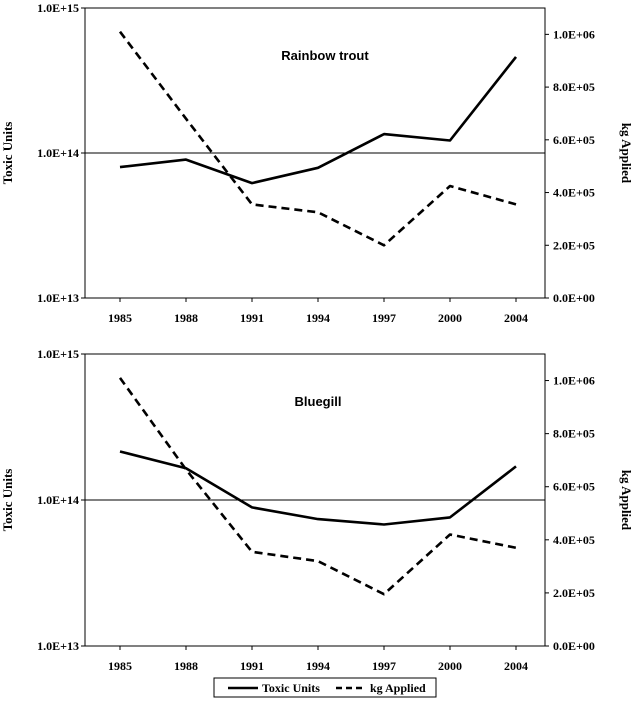 This screenshot has height=702, width=633. I want to click on legend-kg-applied-label: kg Applied, so click(398, 688).